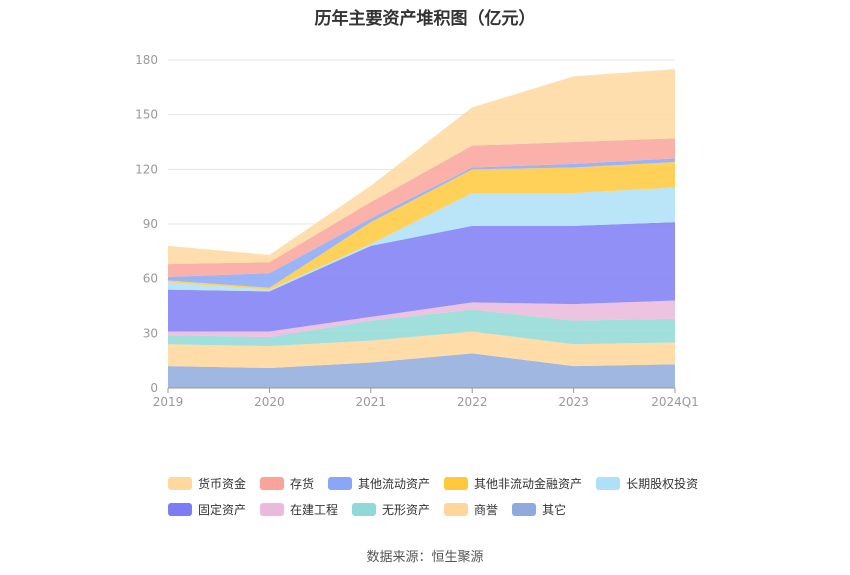 Image resolution: width=850 pixels, height=575 pixels. What do you see at coordinates (573, 402) in the screenshot?
I see `x-tick-label: 2023` at bounding box center [573, 402].